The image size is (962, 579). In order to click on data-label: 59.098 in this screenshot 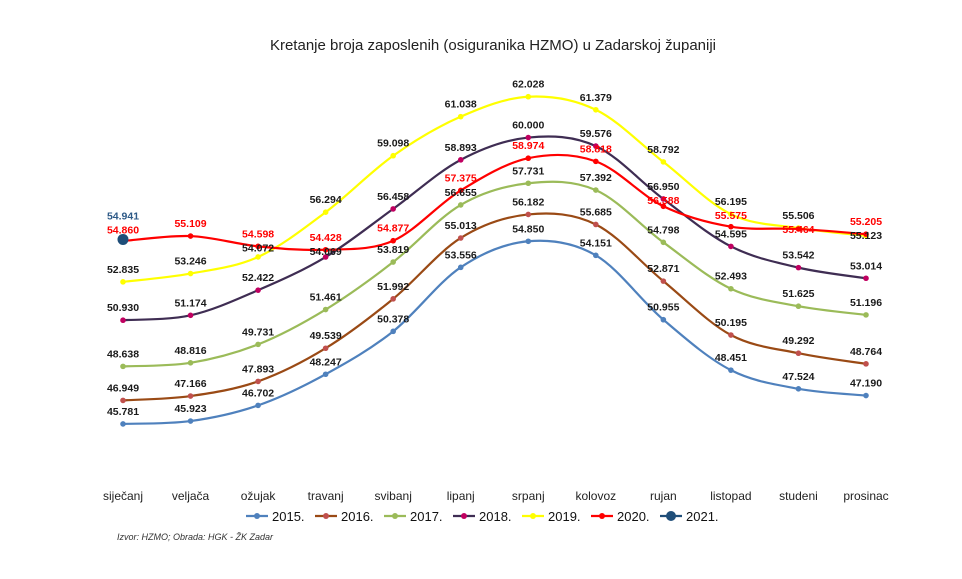, I will do `click(393, 144)`.